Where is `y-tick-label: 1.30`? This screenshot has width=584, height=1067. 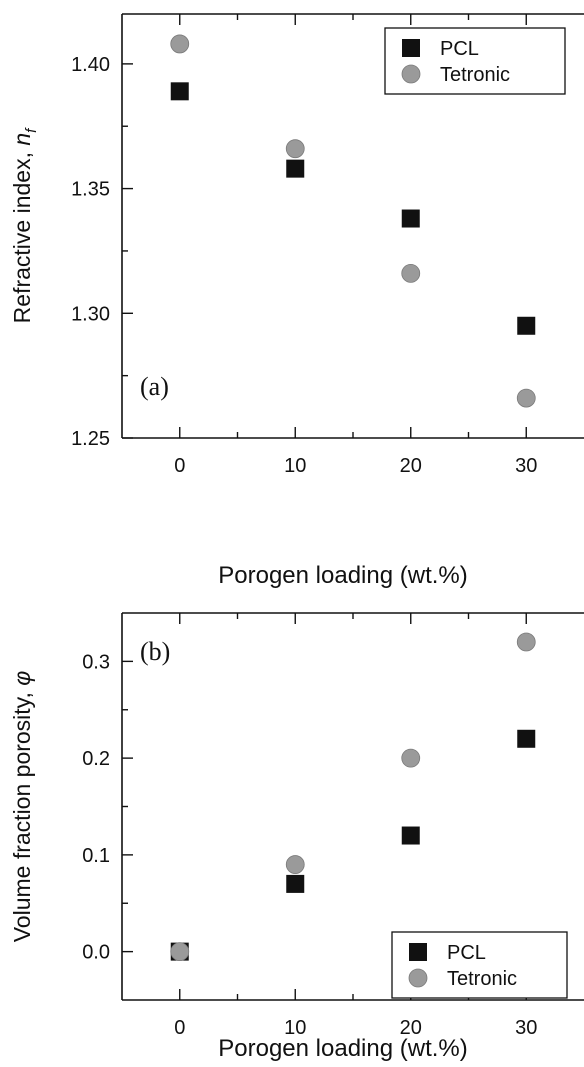 y-tick-label: 1.30 is located at coordinates (90, 314).